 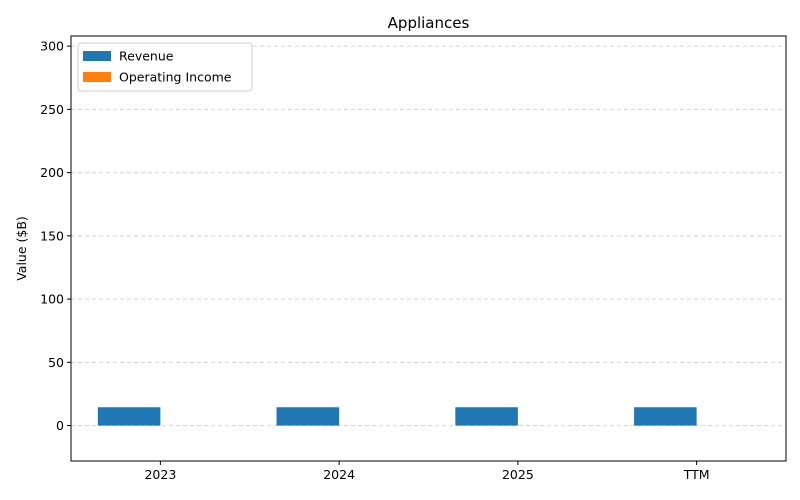 I want to click on x-tick-label: TTM, so click(x=696, y=474).